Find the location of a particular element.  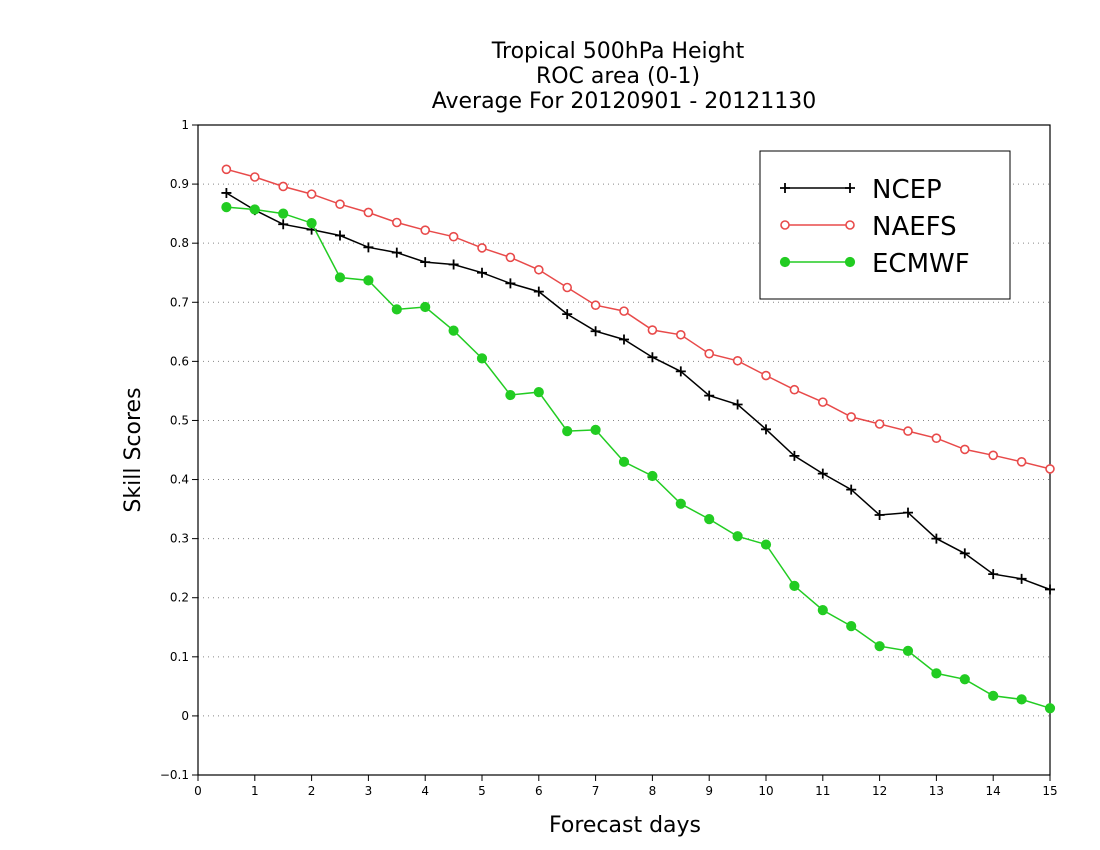

x-tick-label: 2 is located at coordinates (312, 791).